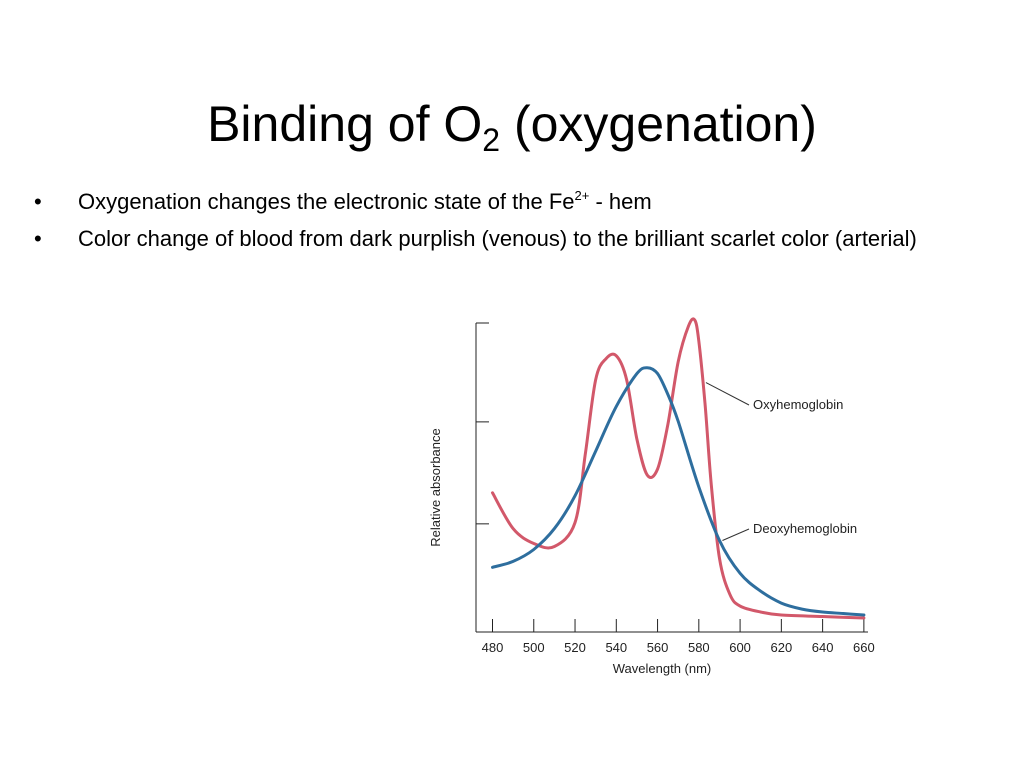 The image size is (1024, 768). I want to click on title-main: Binding of O, so click(345, 123).